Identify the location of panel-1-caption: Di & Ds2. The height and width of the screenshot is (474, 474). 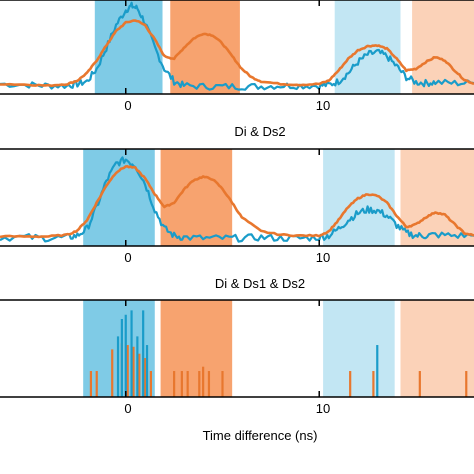
(259, 131).